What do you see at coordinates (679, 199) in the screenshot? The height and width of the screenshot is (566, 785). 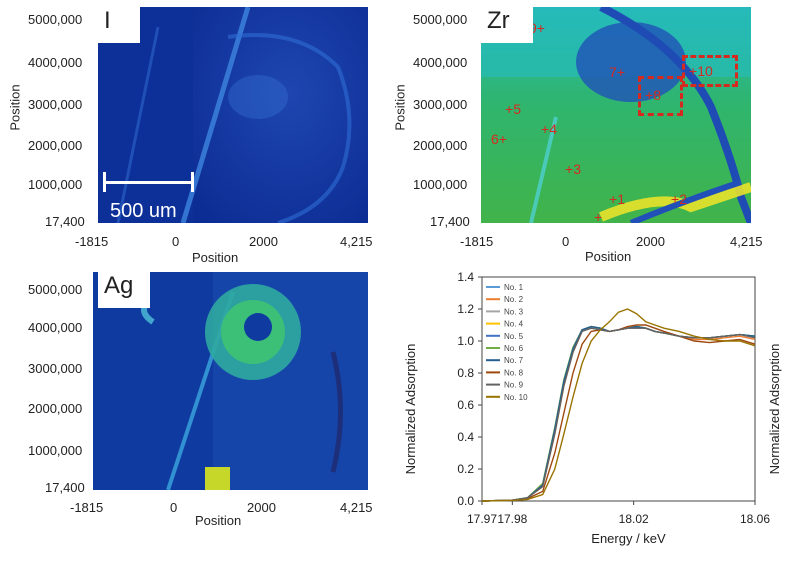 I see `zr-marker-2: +2` at bounding box center [679, 199].